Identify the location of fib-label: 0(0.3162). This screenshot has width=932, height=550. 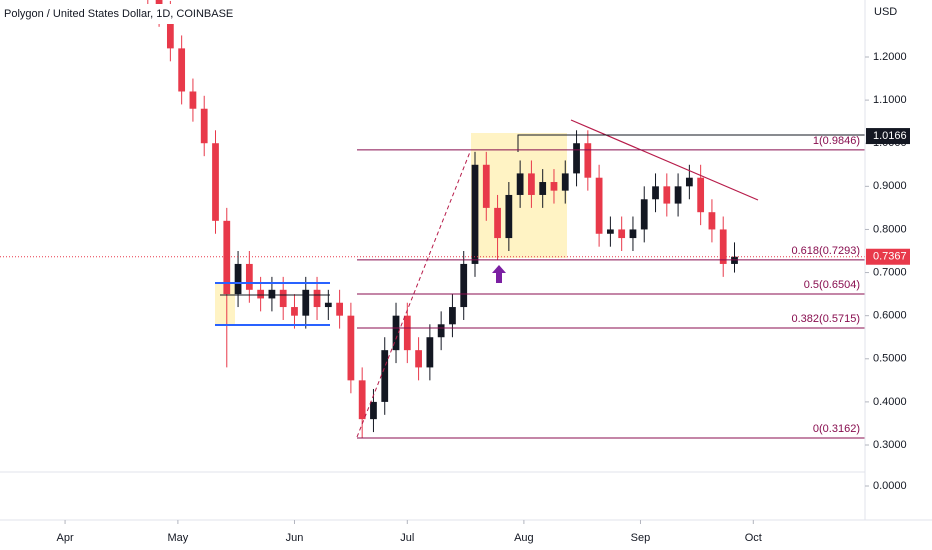
(836, 429).